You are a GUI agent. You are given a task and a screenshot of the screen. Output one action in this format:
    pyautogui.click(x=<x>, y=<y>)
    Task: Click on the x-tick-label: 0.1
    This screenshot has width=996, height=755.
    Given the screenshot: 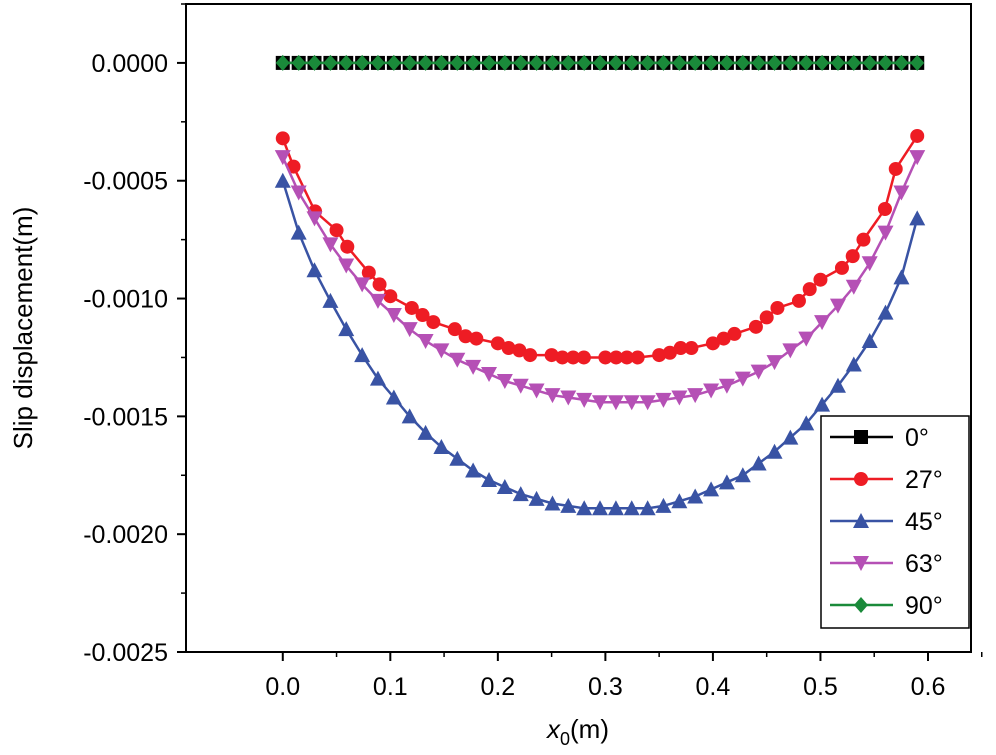 What is the action you would take?
    pyautogui.click(x=390, y=687)
    